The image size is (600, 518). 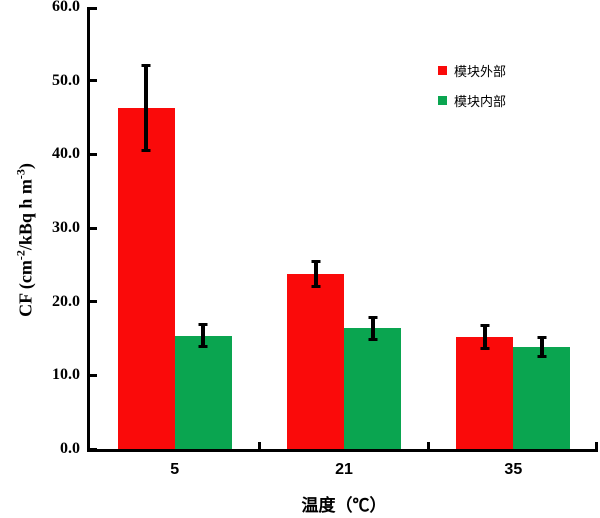 I want to click on y-axis-tick-label: 30.0, so click(x=66, y=227).